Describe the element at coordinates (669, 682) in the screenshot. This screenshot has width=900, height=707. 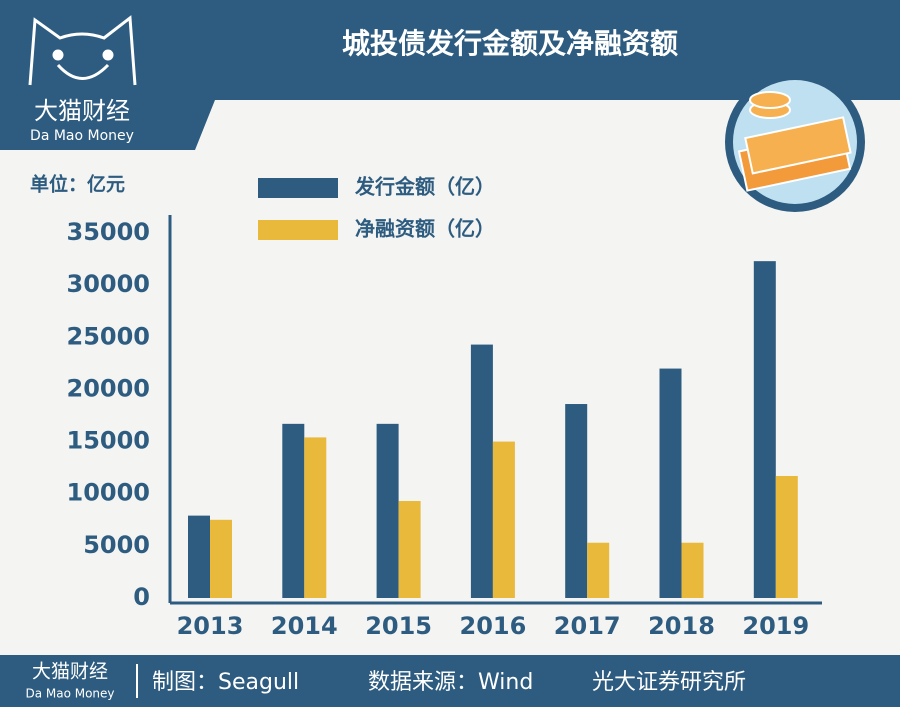
I see `footer-institute: 光大证券研究所` at that location.